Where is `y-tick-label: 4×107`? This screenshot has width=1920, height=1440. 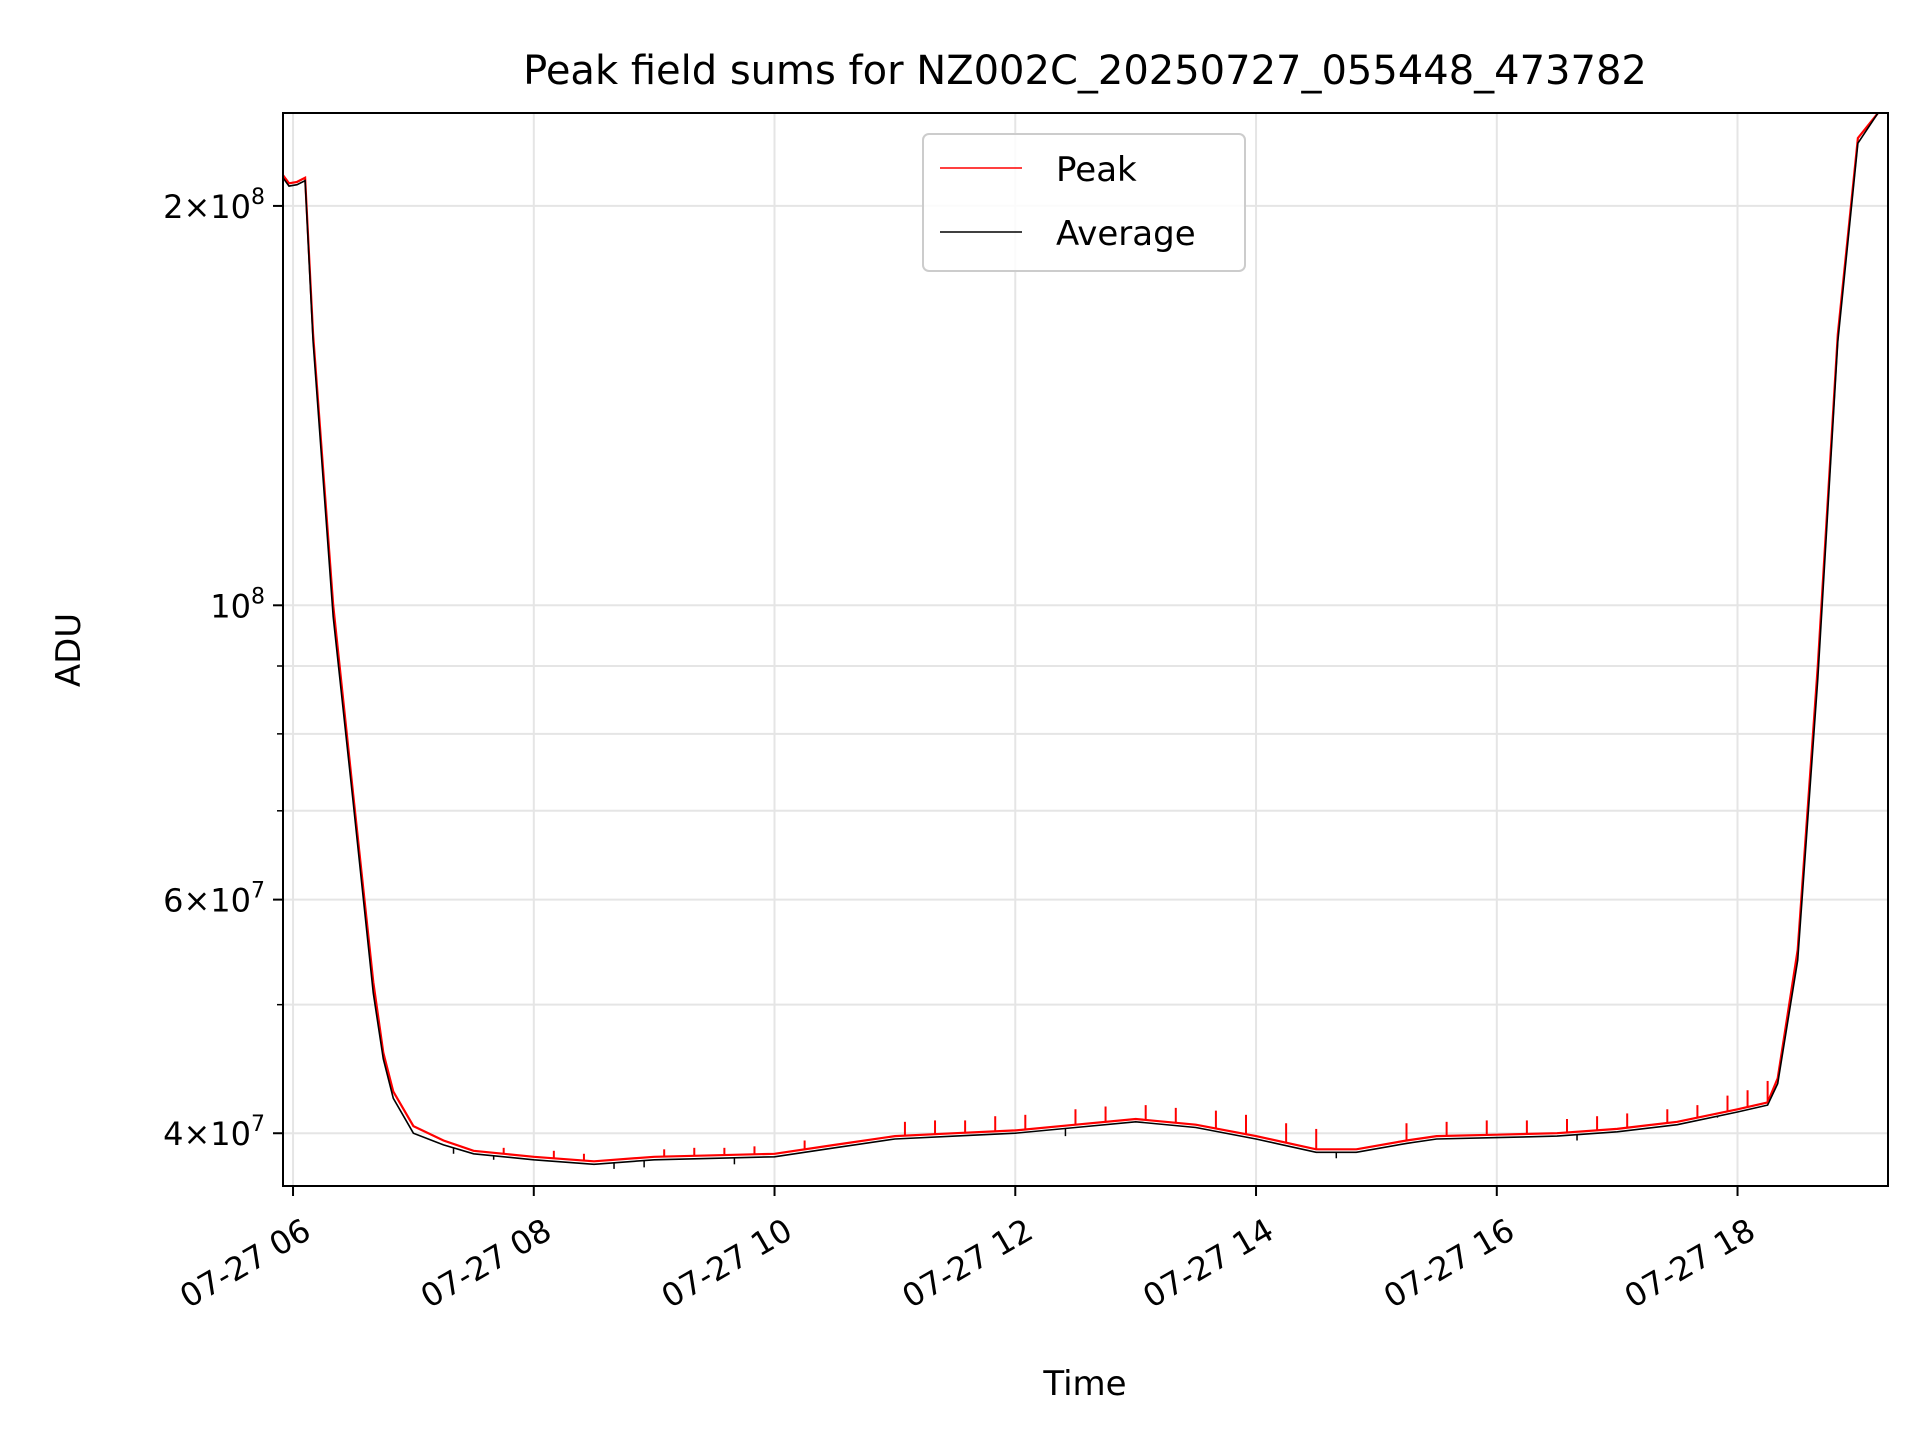
y-tick-label: 4×107 is located at coordinates (214, 1132).